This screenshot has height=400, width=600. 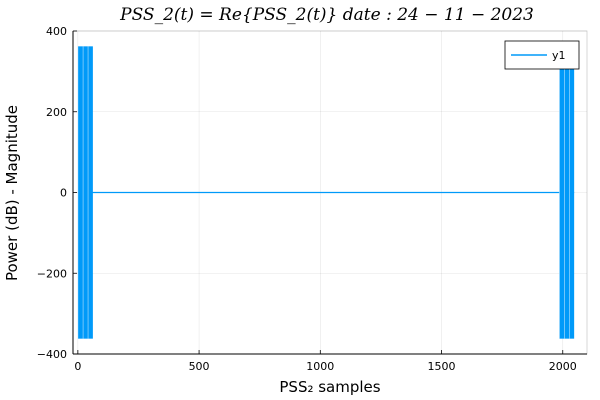 I want to click on y-tick-label: 200, so click(x=56, y=112).